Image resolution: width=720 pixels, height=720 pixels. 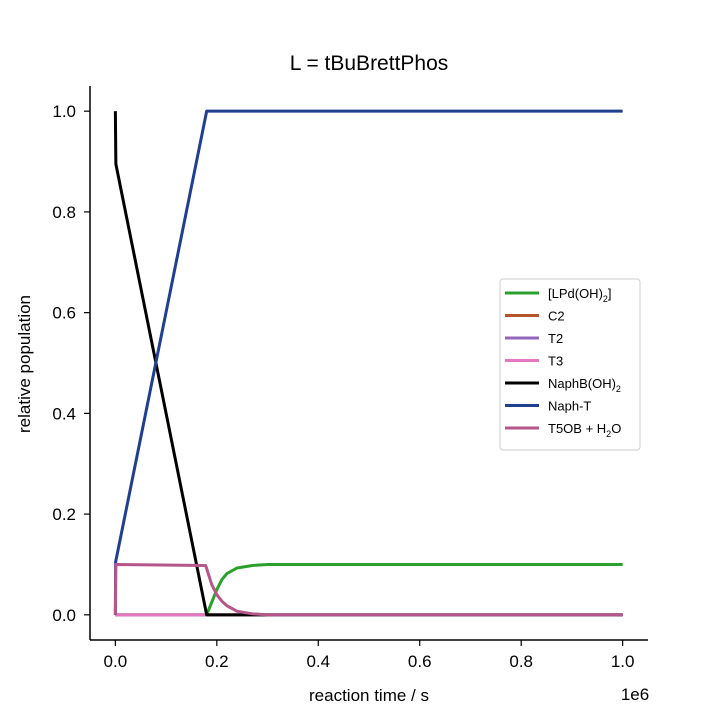 I want to click on legend-label-5: Naph-T, so click(x=569, y=406).